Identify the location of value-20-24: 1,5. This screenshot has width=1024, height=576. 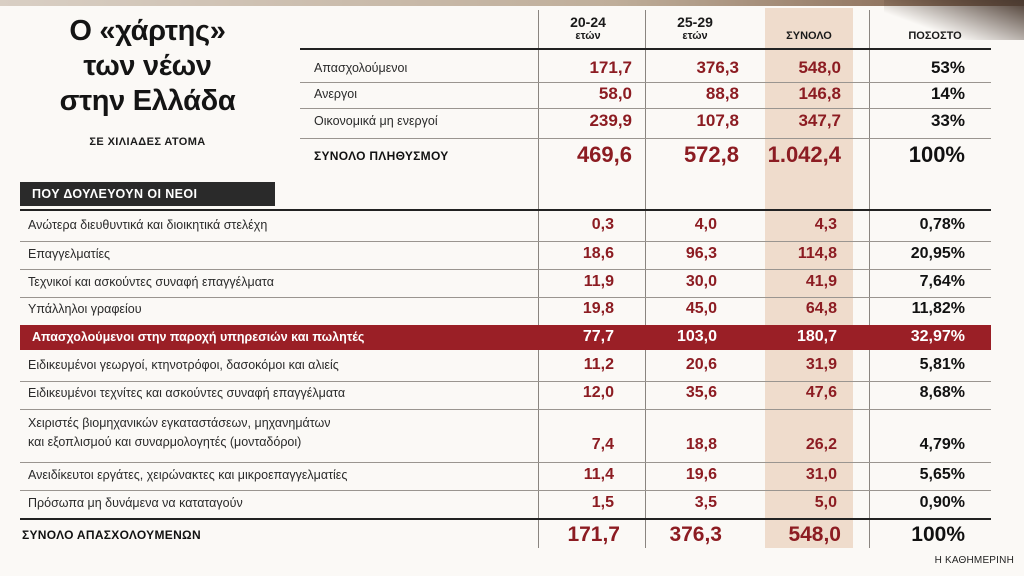
(602, 502).